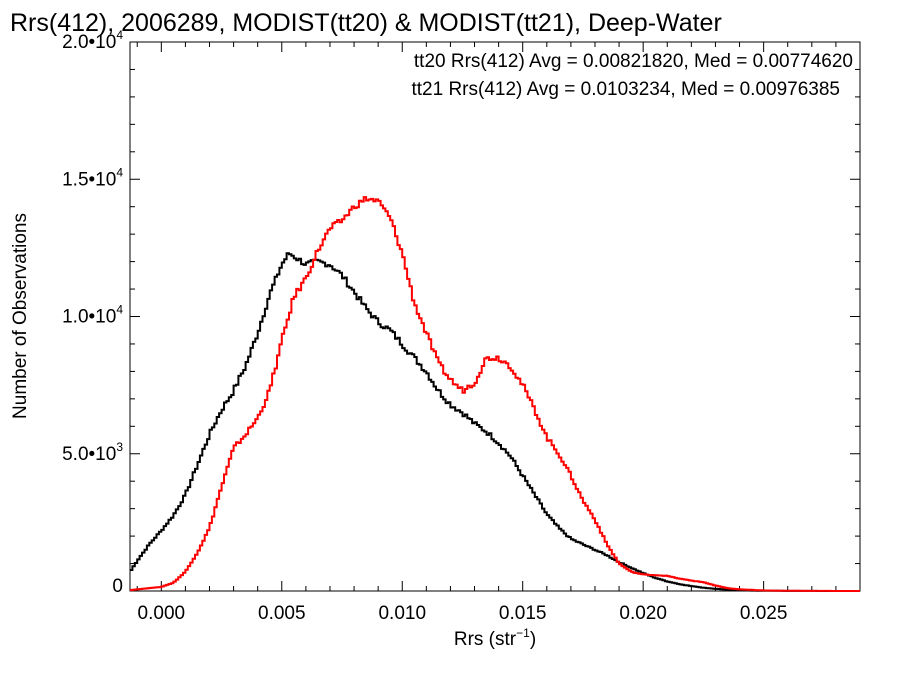 Image resolution: width=900 pixels, height=675 pixels. What do you see at coordinates (20, 316) in the screenshot?
I see `y-axis-label: Number of Observations` at bounding box center [20, 316].